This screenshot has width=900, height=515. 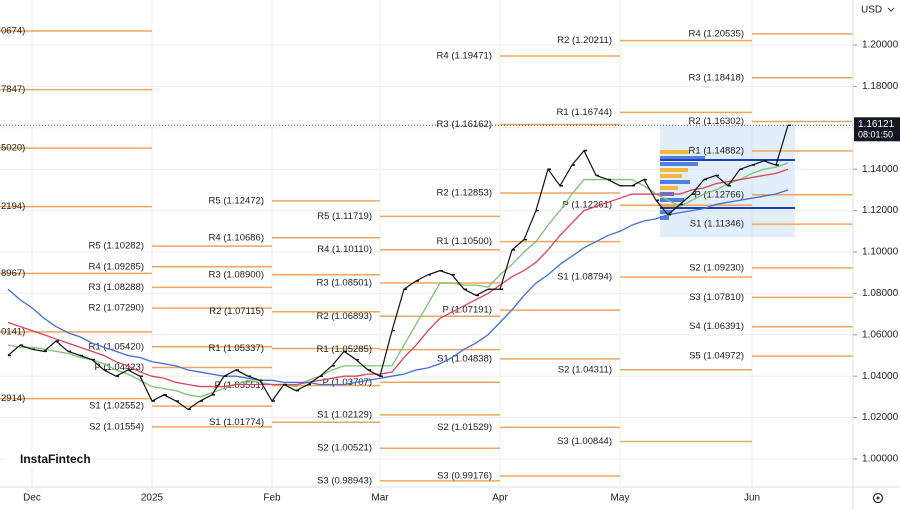 I want to click on pivot-label: S1 (1.02552), so click(x=116, y=406).